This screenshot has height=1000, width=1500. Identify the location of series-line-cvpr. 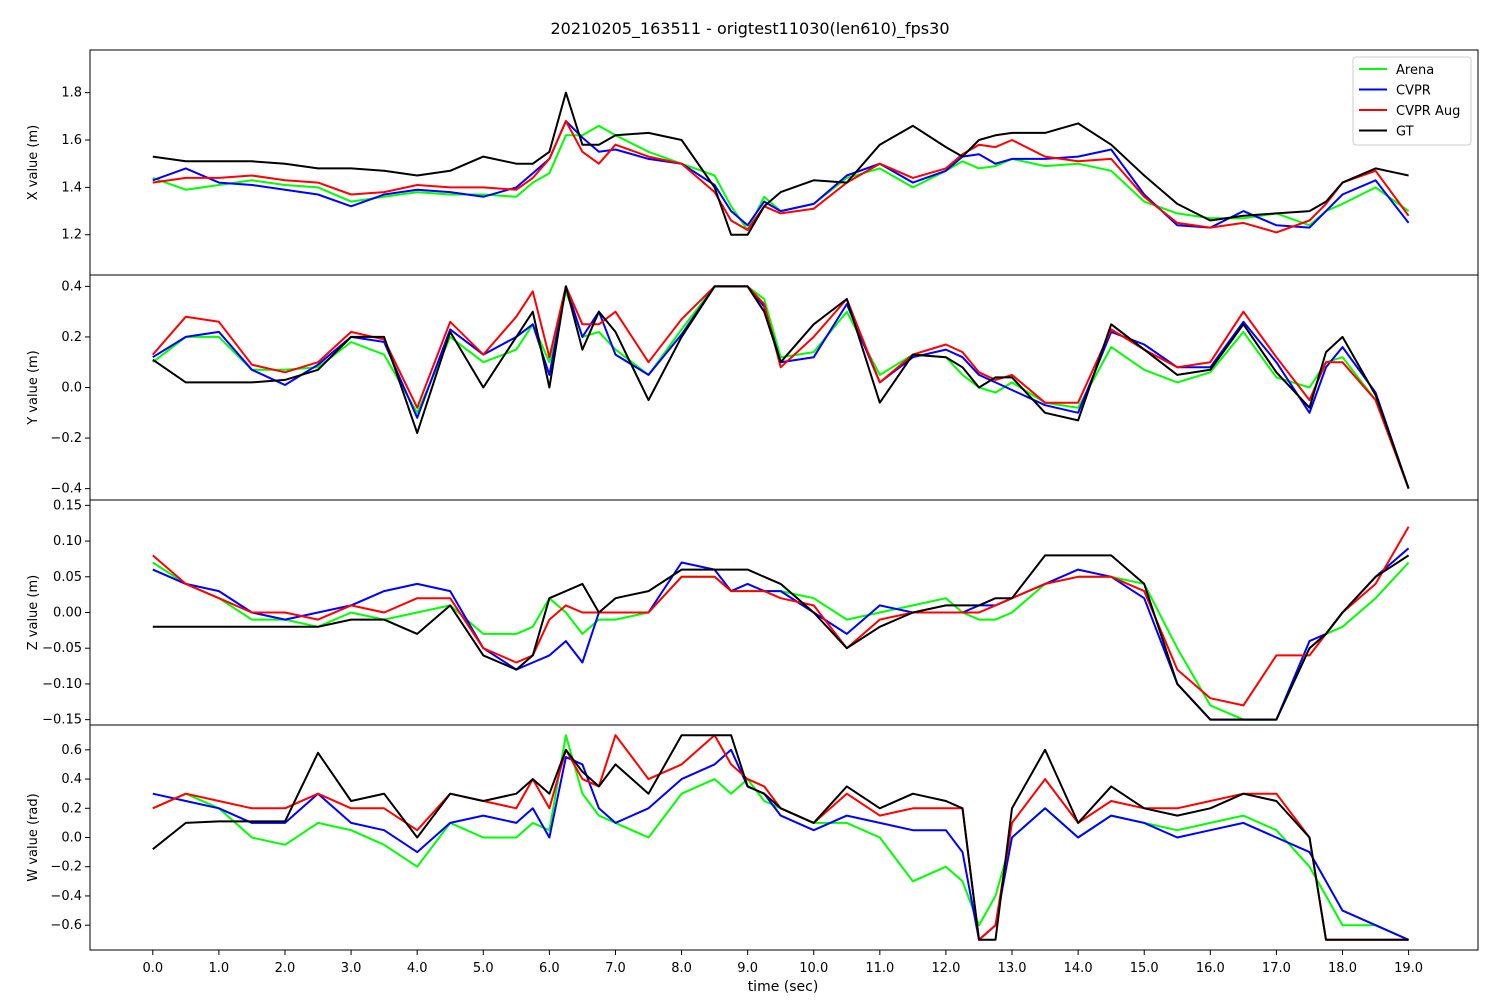
(781, 174).